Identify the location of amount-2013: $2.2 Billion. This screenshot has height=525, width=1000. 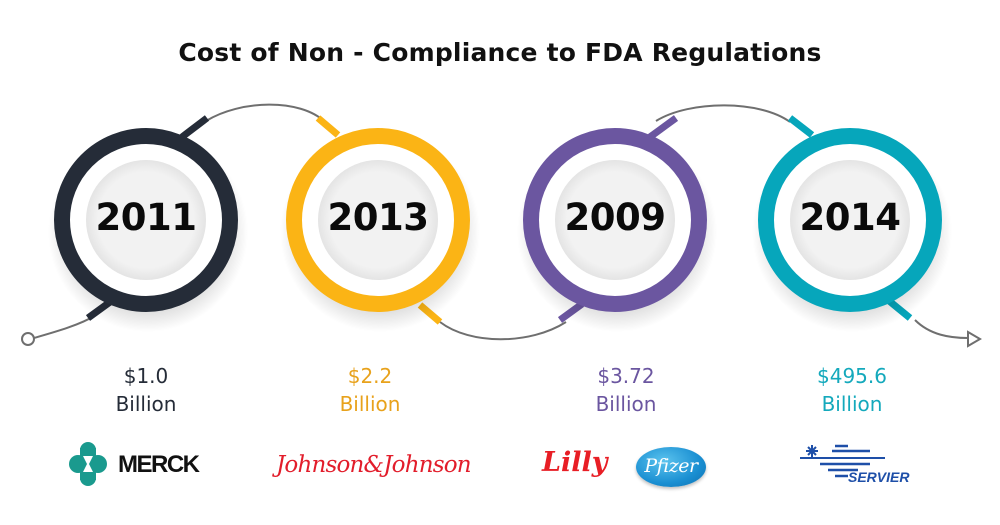
(370, 390).